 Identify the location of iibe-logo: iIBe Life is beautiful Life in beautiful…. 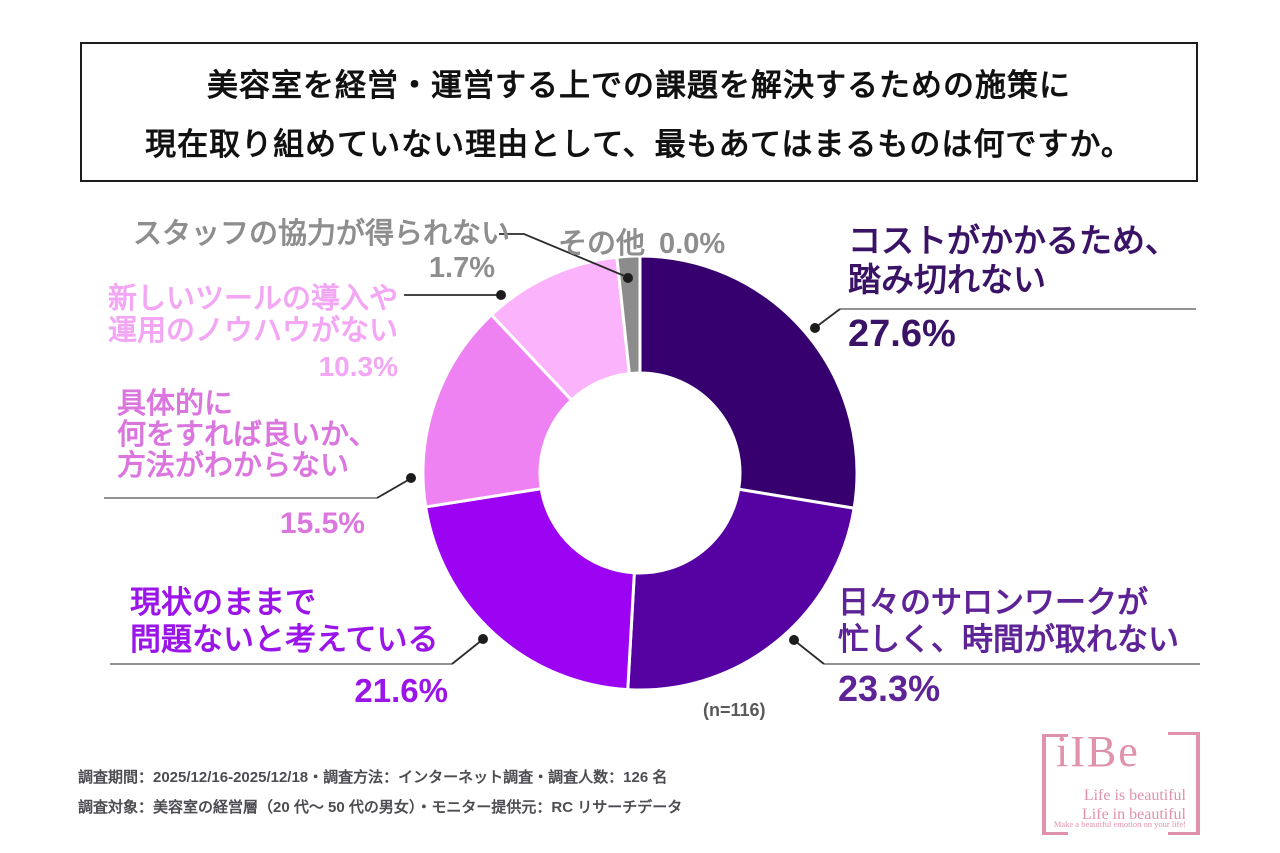
(1121, 785).